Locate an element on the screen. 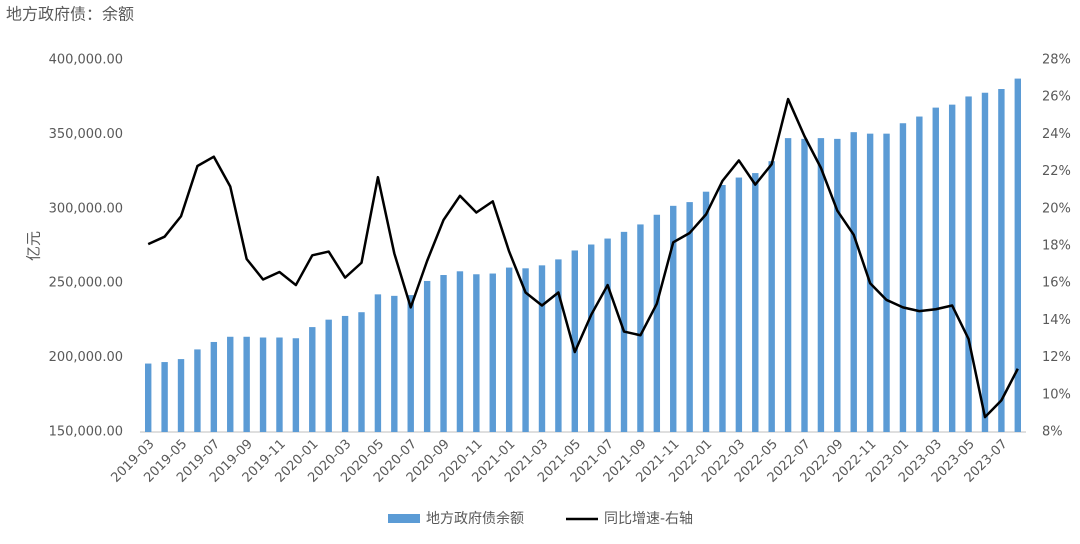 The image size is (1080, 544). y2-tick-label: 14% is located at coordinates (1056, 320).